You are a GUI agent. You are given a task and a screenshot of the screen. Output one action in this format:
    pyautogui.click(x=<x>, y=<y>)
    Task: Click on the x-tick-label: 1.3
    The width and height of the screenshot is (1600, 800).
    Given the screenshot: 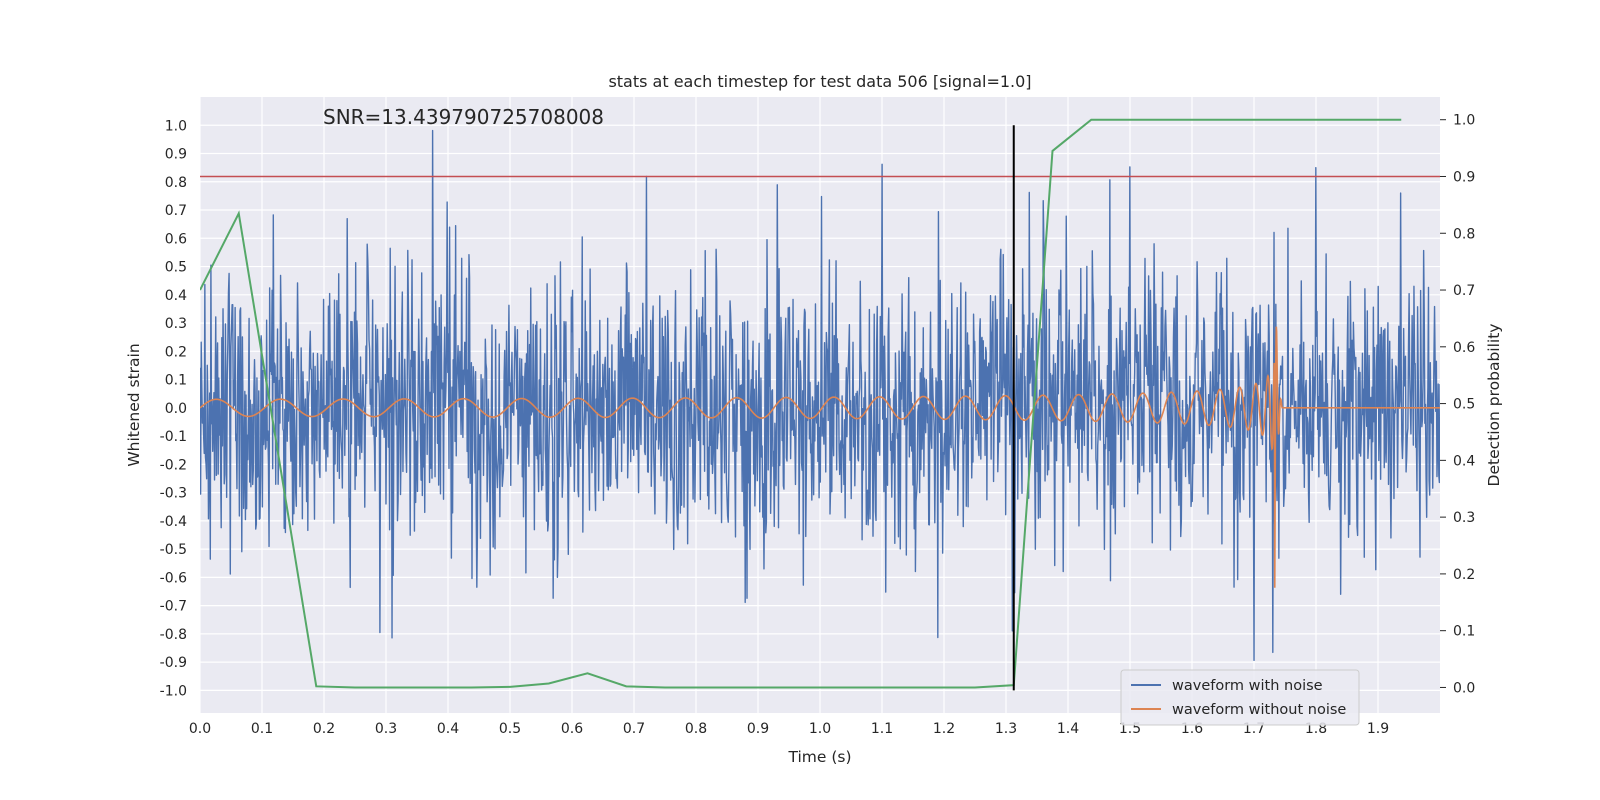 What is the action you would take?
    pyautogui.click(x=1006, y=729)
    